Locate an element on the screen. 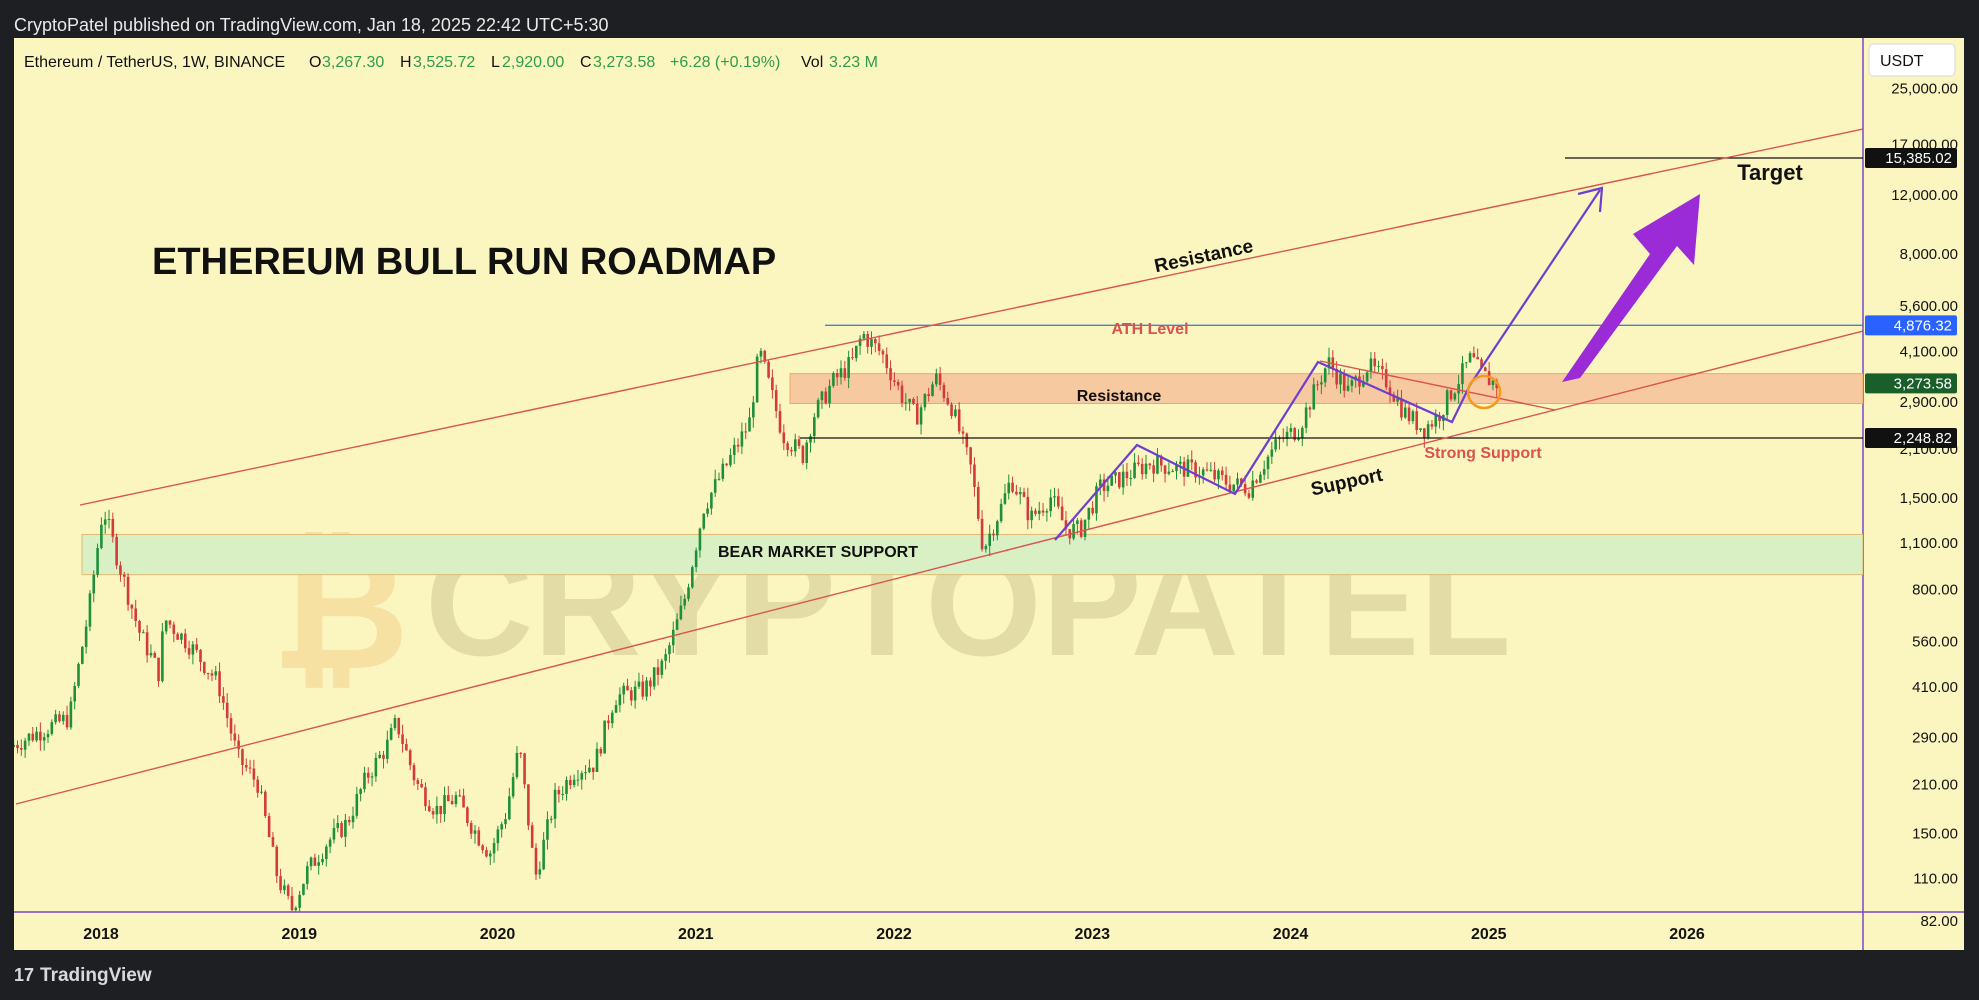  price-badge-label: 15,385.02 is located at coordinates (1918, 158).